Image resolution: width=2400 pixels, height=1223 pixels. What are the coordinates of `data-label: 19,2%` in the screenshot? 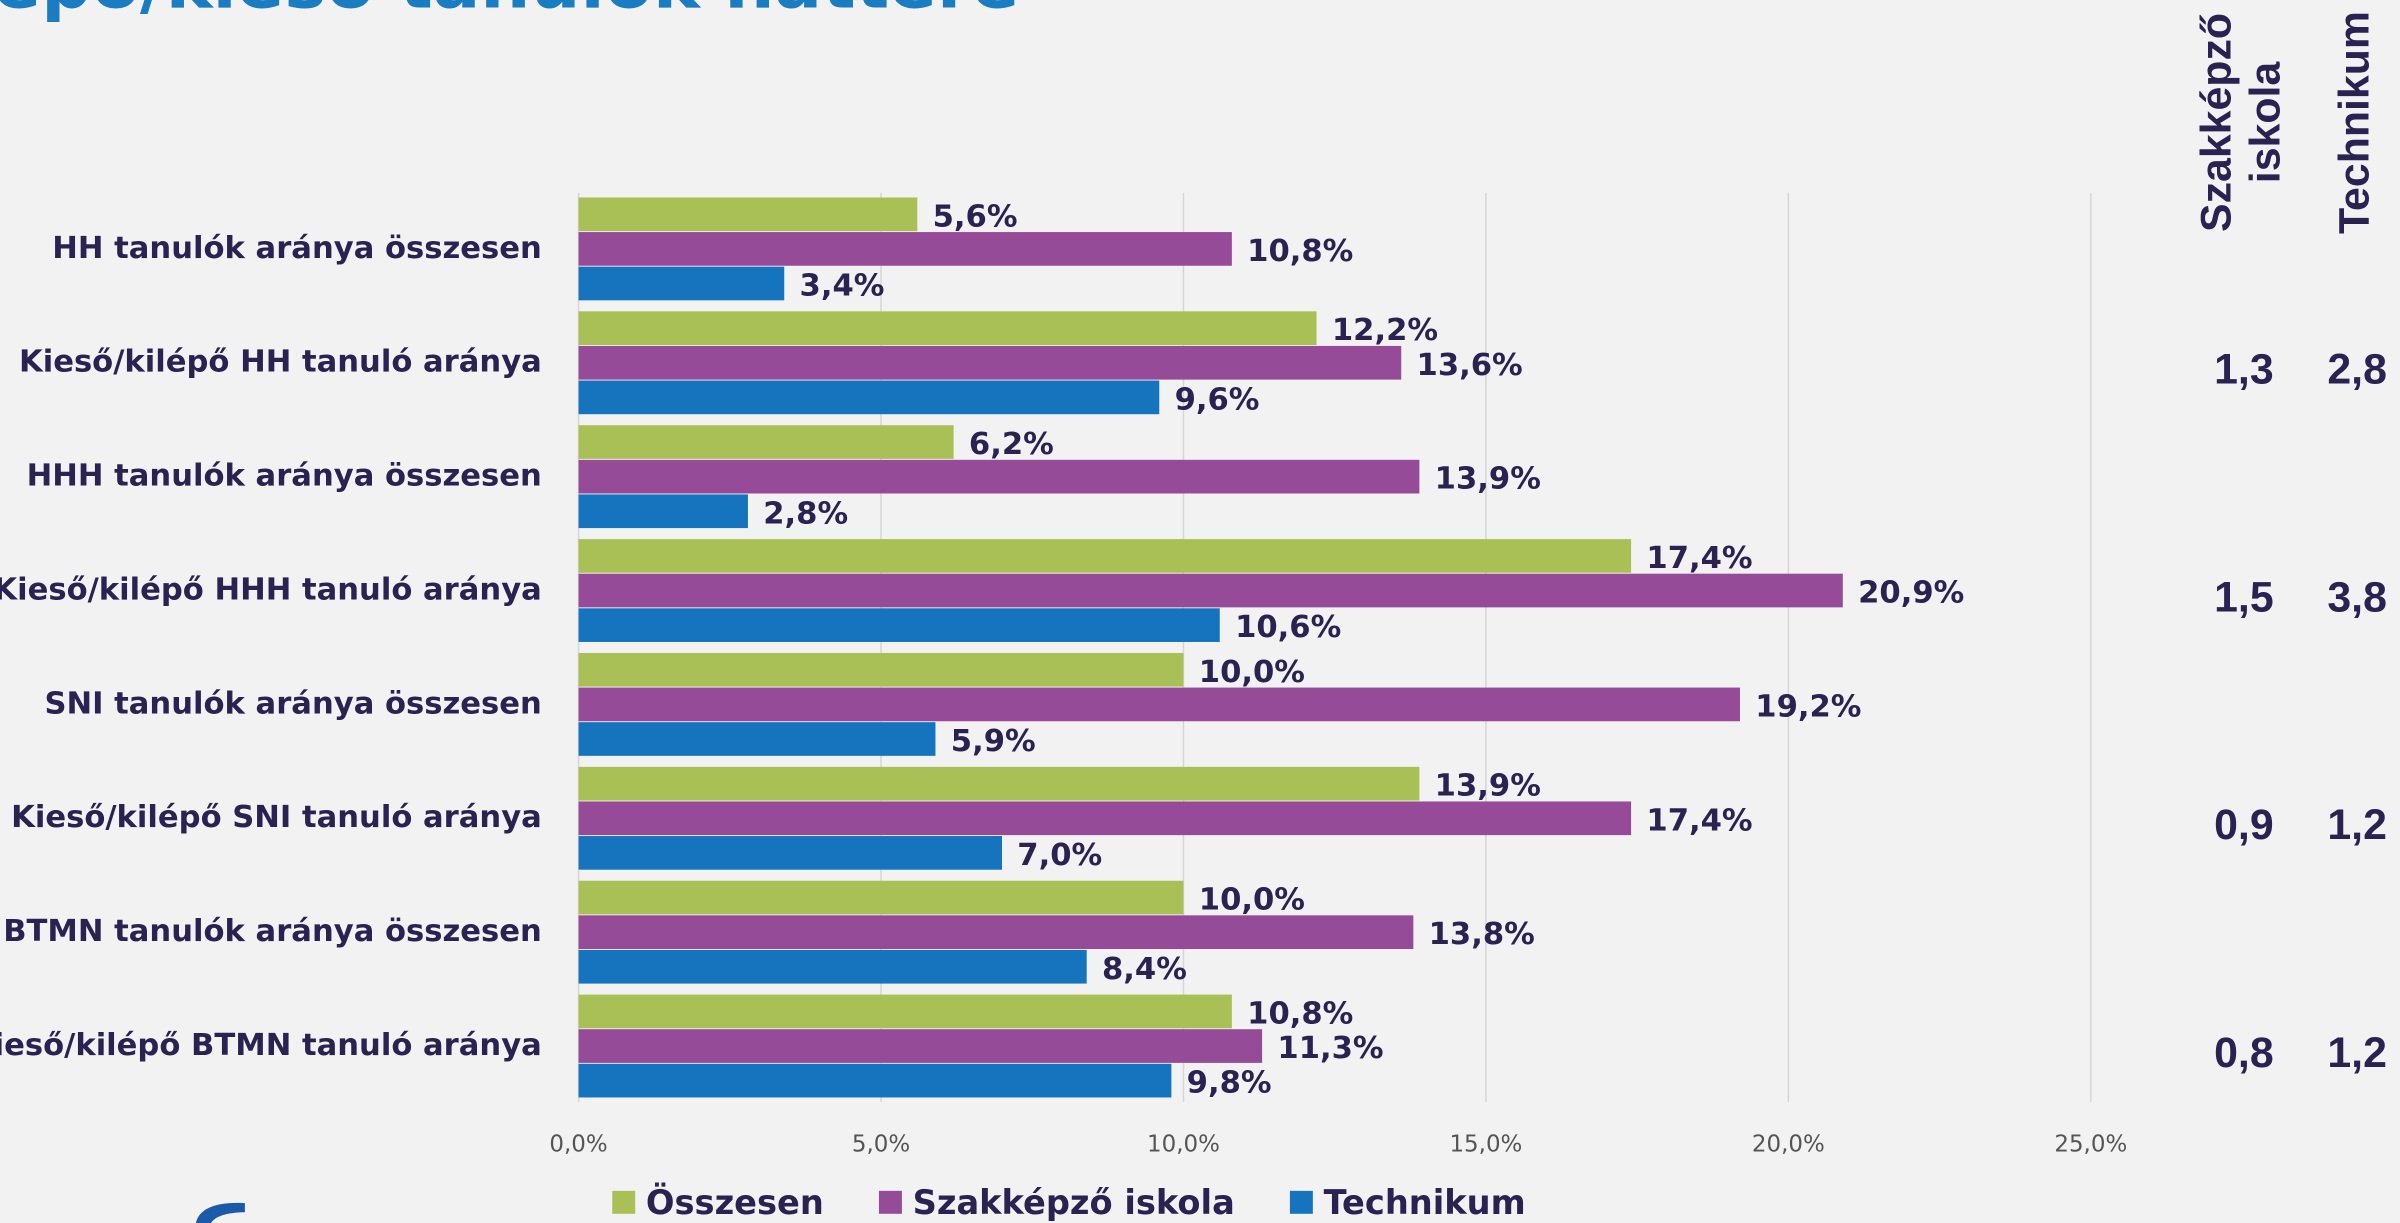 It's located at (1808, 706).